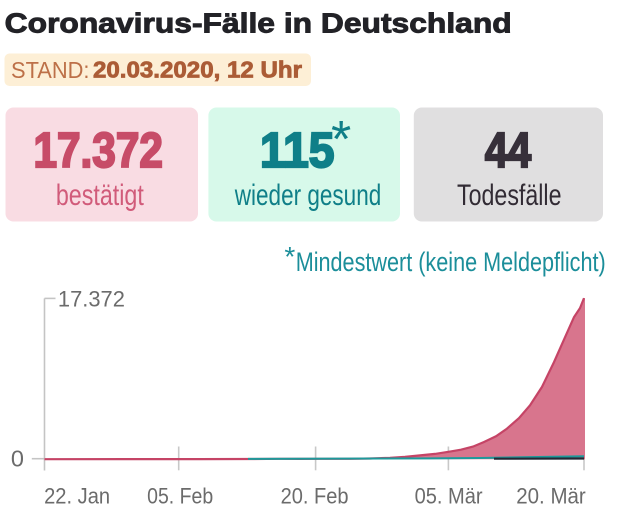 Image resolution: width=626 pixels, height=527 pixels. What do you see at coordinates (100, 195) in the screenshot?
I see `svg-text: bestätigt` at bounding box center [100, 195].